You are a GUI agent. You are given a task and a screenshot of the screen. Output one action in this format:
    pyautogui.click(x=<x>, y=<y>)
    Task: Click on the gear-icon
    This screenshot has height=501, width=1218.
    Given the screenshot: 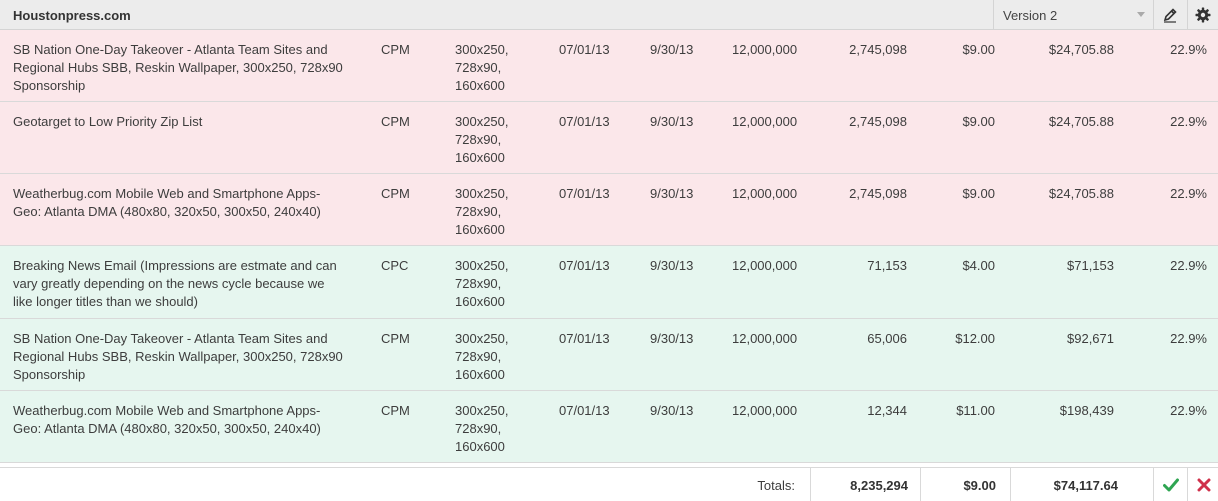 What is the action you would take?
    pyautogui.click(x=1203, y=15)
    